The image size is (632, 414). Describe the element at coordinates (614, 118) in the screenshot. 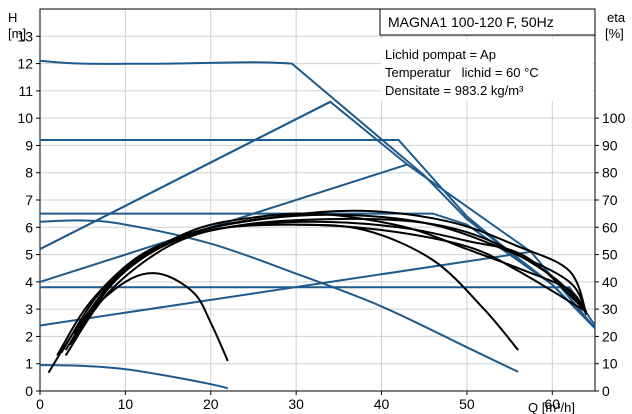

I see `y-right-tick-label-10: 100` at that location.